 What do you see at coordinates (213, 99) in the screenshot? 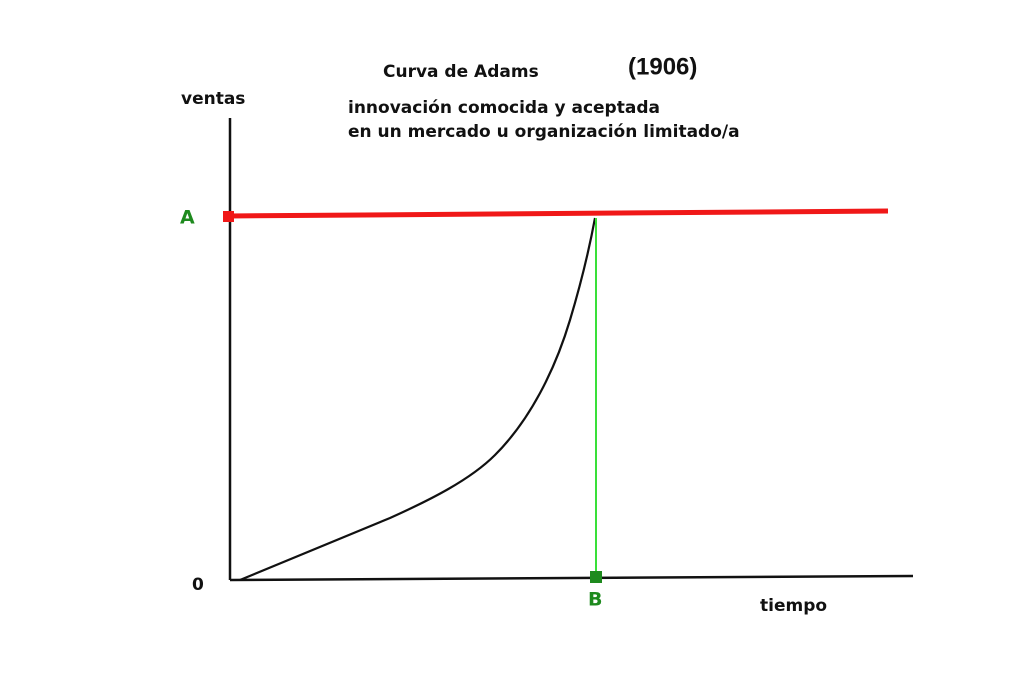
I see `y-axis-label: ventas` at bounding box center [213, 99].